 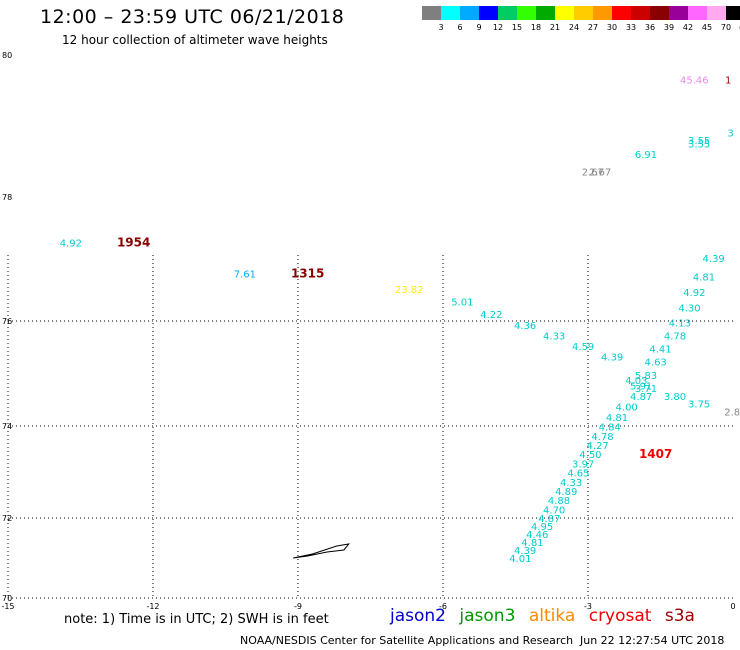 What do you see at coordinates (537, 535) in the screenshot?
I see `wave-height-value: 4.46` at bounding box center [537, 535].